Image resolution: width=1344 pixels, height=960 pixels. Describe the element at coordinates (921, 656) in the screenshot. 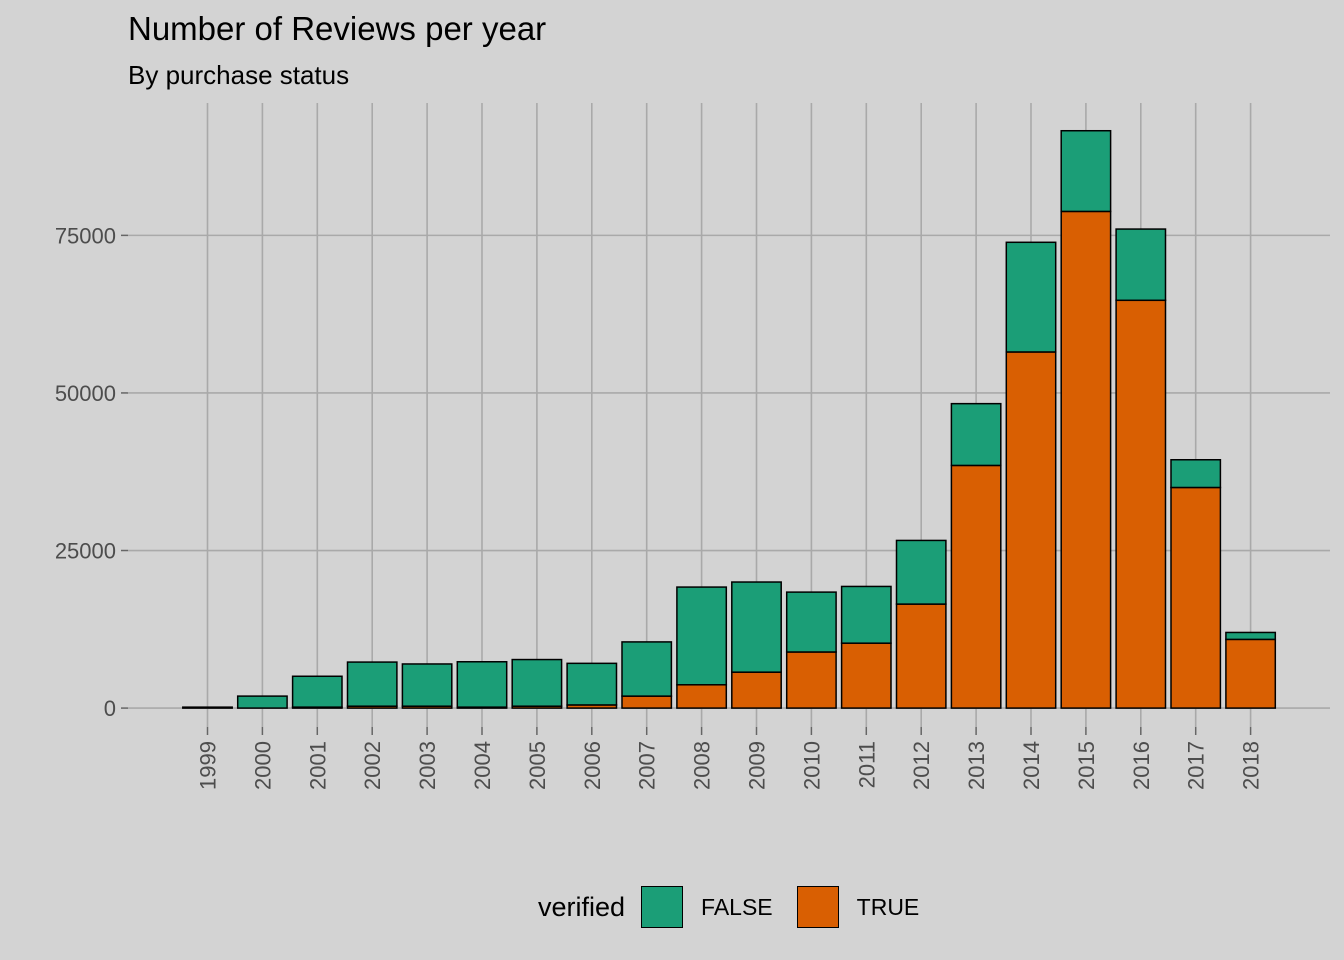

I see `bar-true-2012` at that location.